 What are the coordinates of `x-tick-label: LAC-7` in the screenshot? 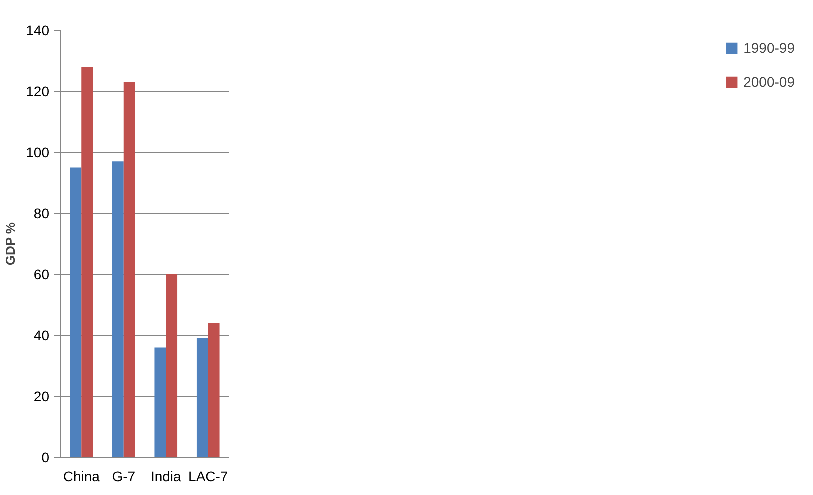 It's located at (208, 476).